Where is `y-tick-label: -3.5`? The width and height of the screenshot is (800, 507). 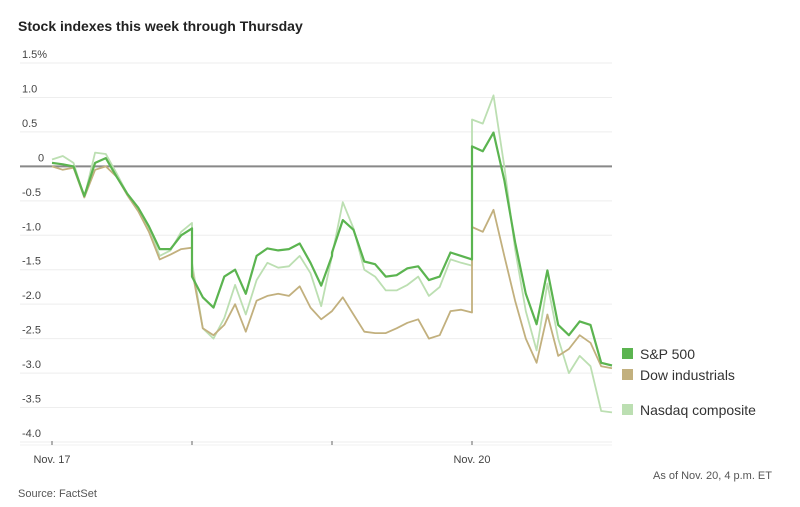 y-tick-label: -3.5 is located at coordinates (31, 400).